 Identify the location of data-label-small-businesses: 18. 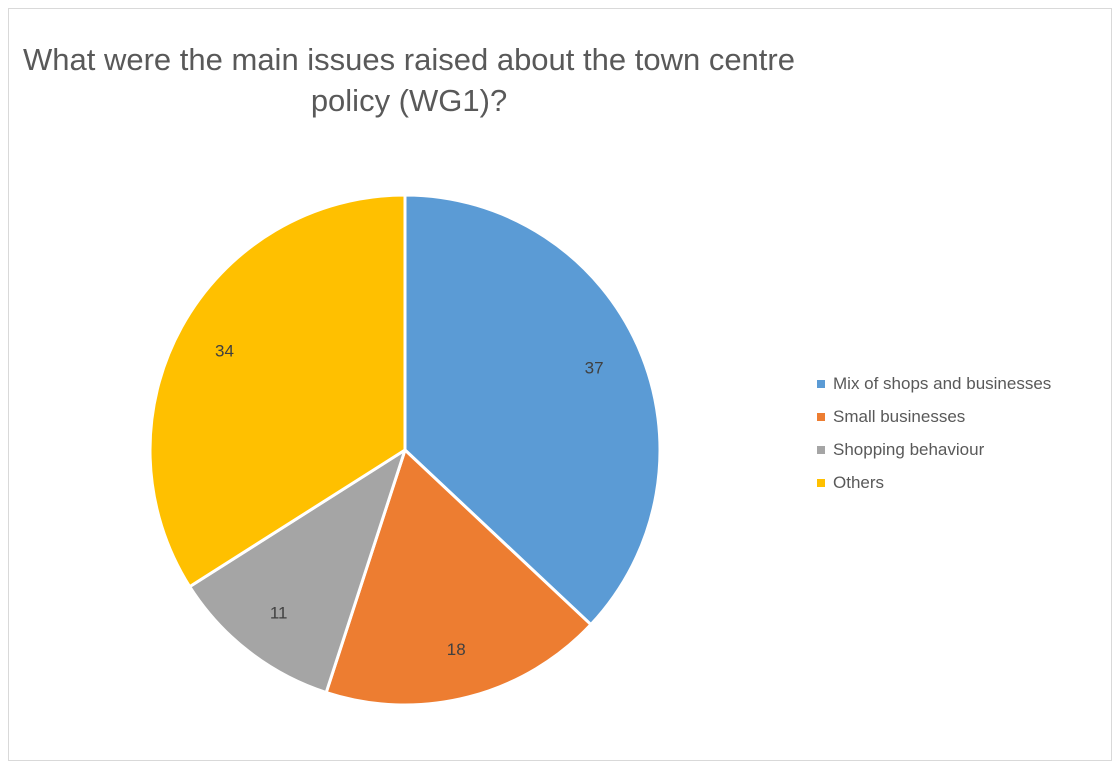
(456, 649).